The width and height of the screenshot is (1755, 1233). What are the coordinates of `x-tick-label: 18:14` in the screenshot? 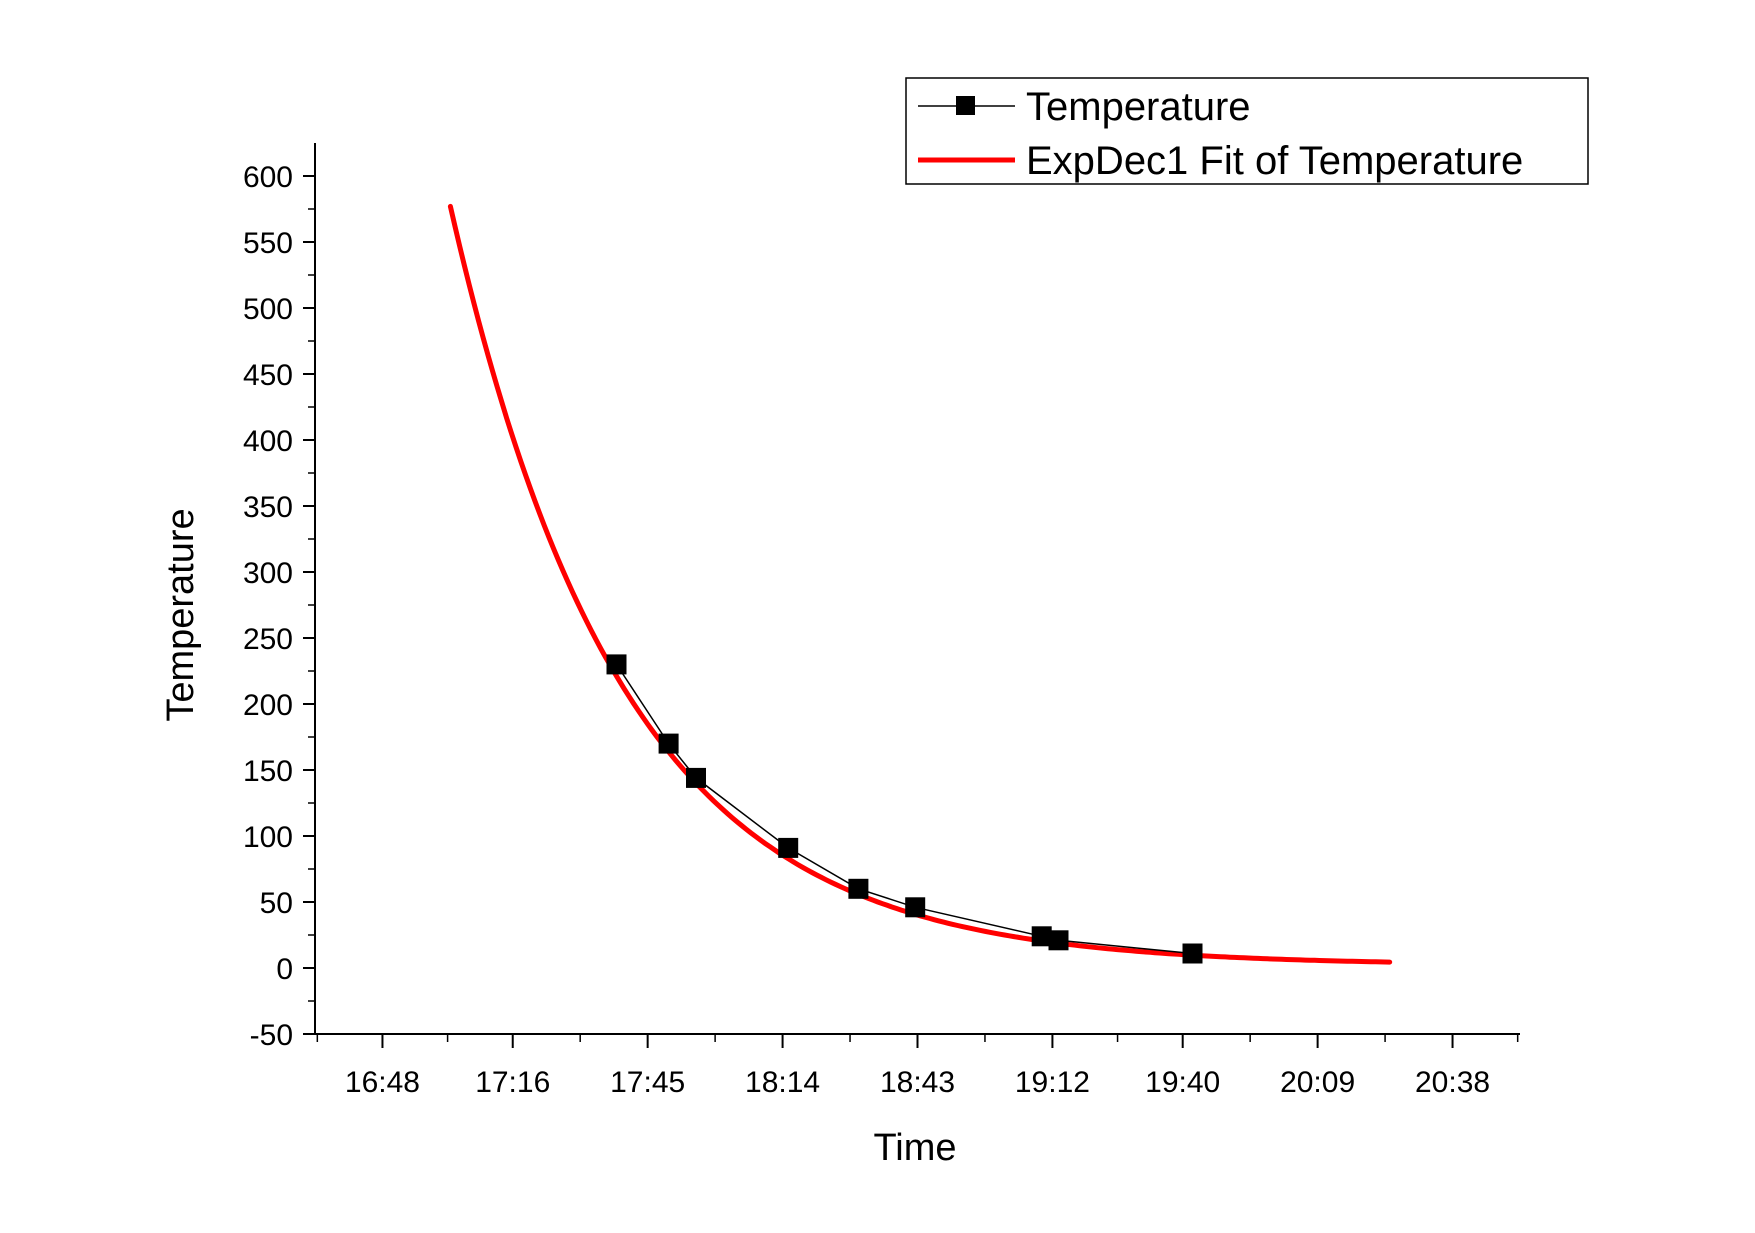 It's located at (782, 1082).